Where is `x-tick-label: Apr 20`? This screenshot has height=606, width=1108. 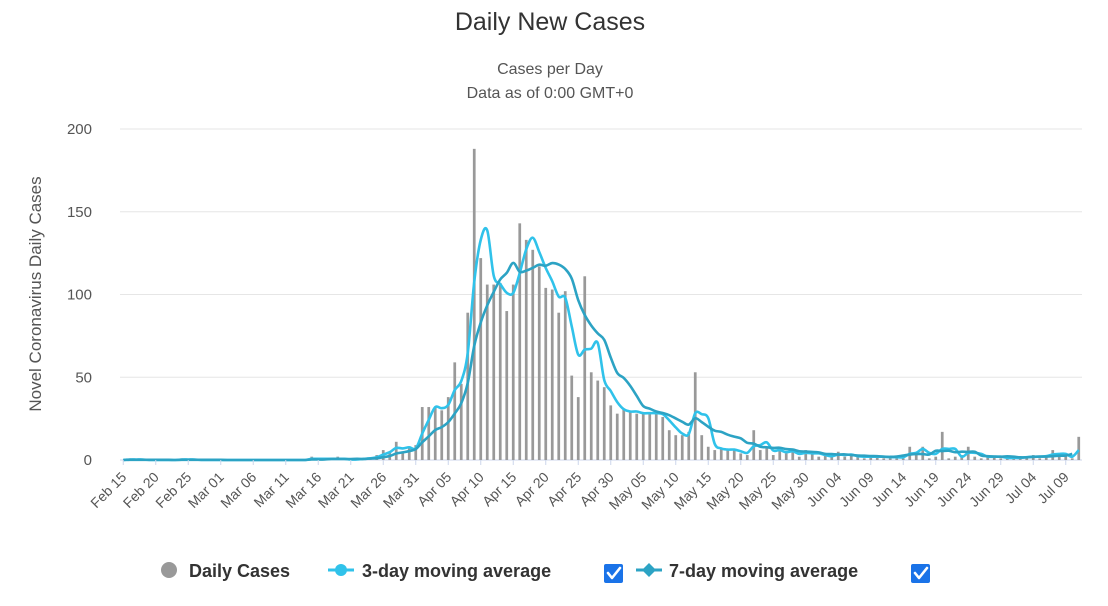
x-tick-label: Apr 20 is located at coordinates (531, 489).